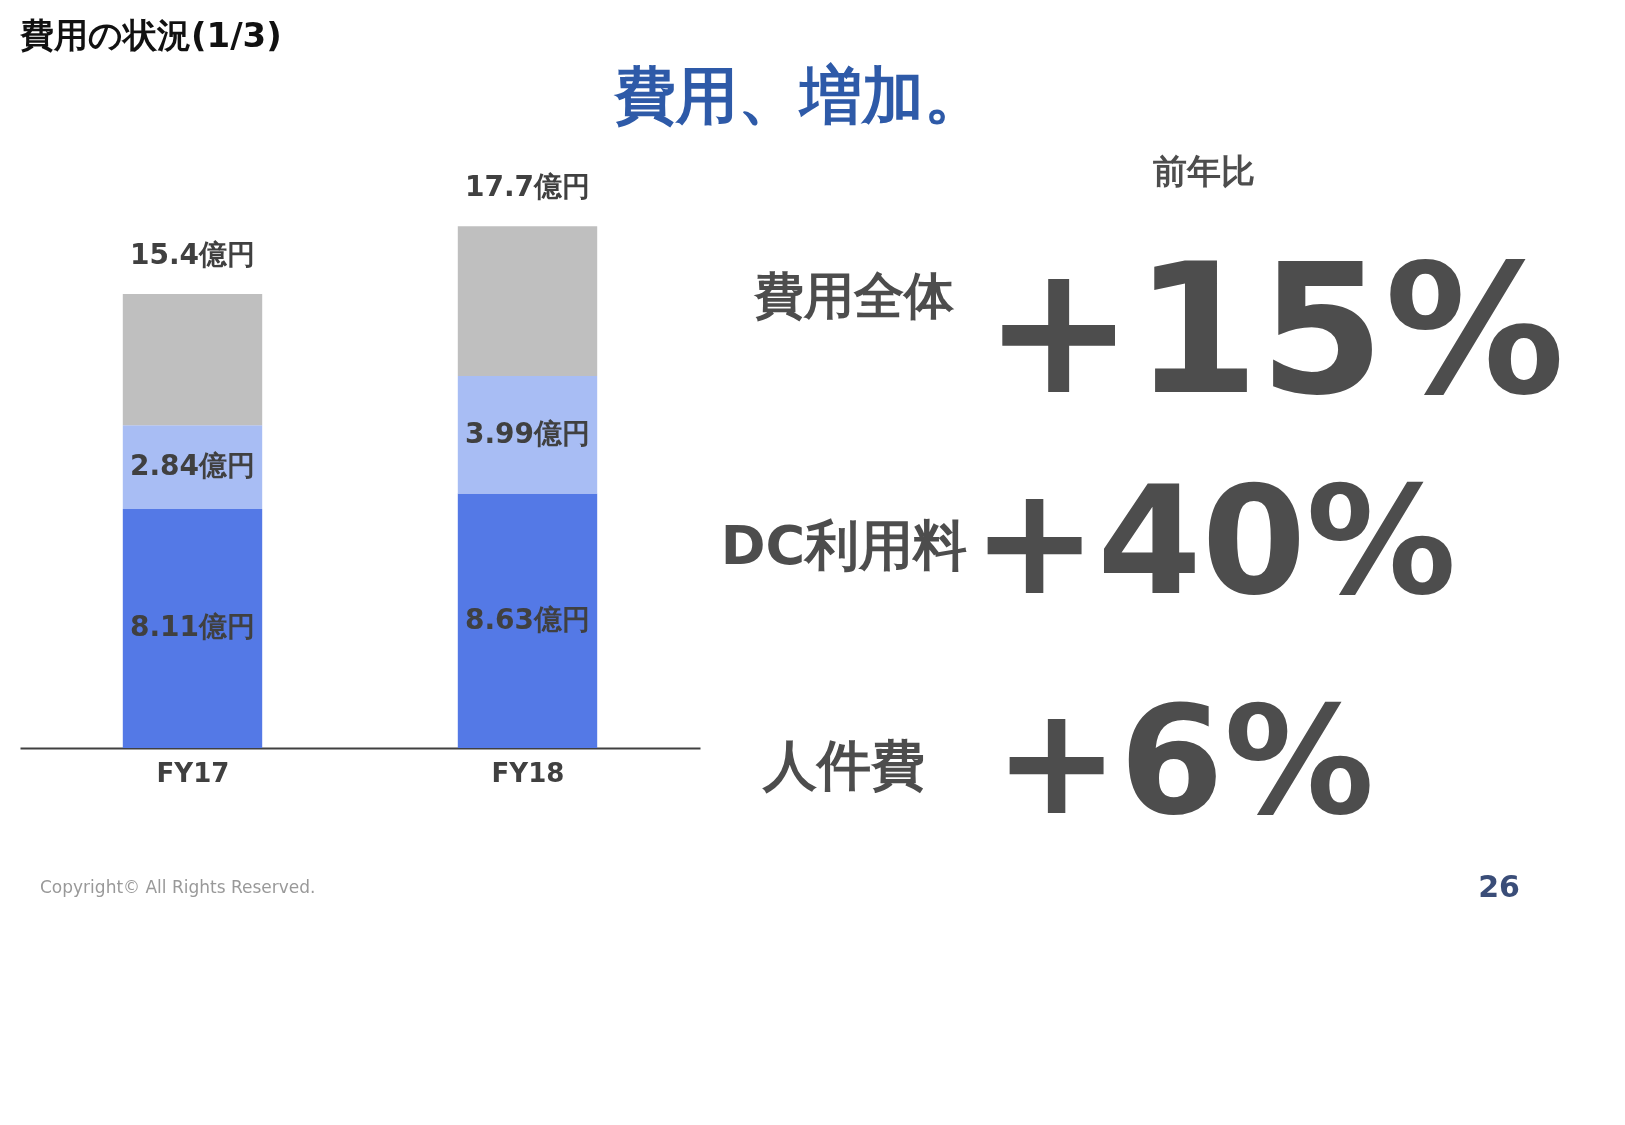 Image resolution: width=1625 pixels, height=1125 pixels. I want to click on text: 人件費, so click(843, 765).